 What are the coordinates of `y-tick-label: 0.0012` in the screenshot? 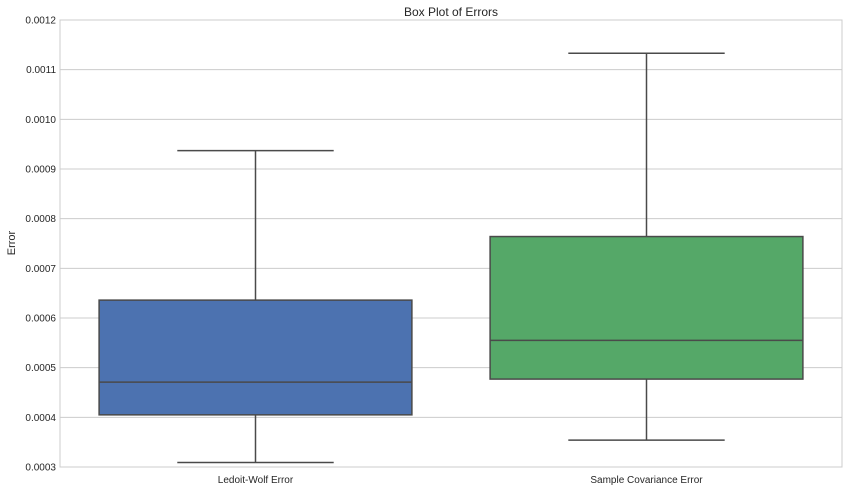 It's located at (40, 21).